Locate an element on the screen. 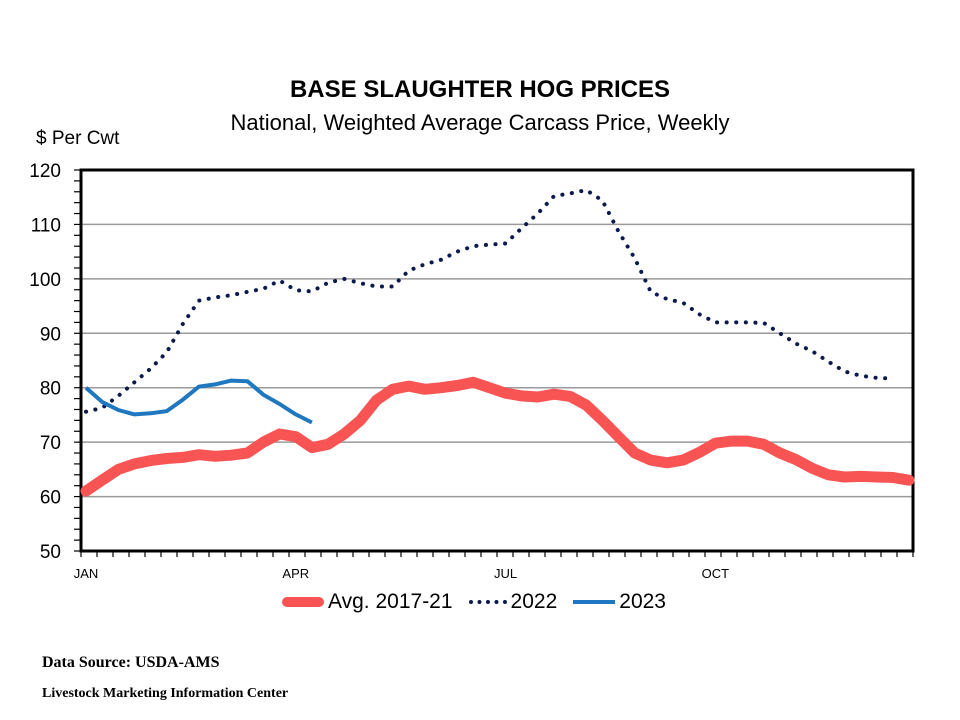 The image size is (960, 720). legend-label-avg: Avg. 2017-21 is located at coordinates (390, 601).